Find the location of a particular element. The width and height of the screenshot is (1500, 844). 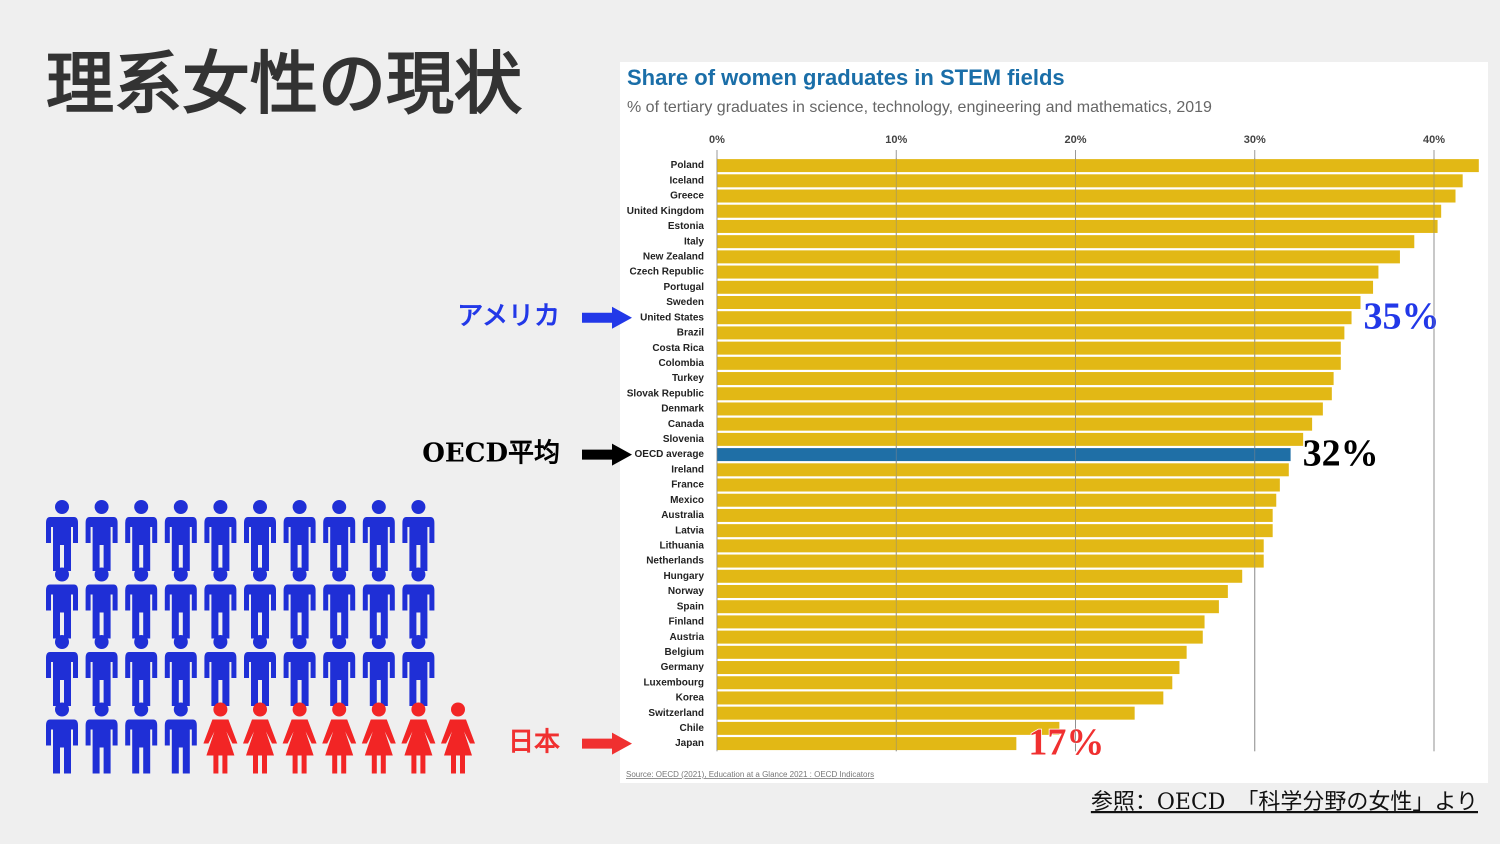

y-tick-label: Slovenia is located at coordinates (684, 439).